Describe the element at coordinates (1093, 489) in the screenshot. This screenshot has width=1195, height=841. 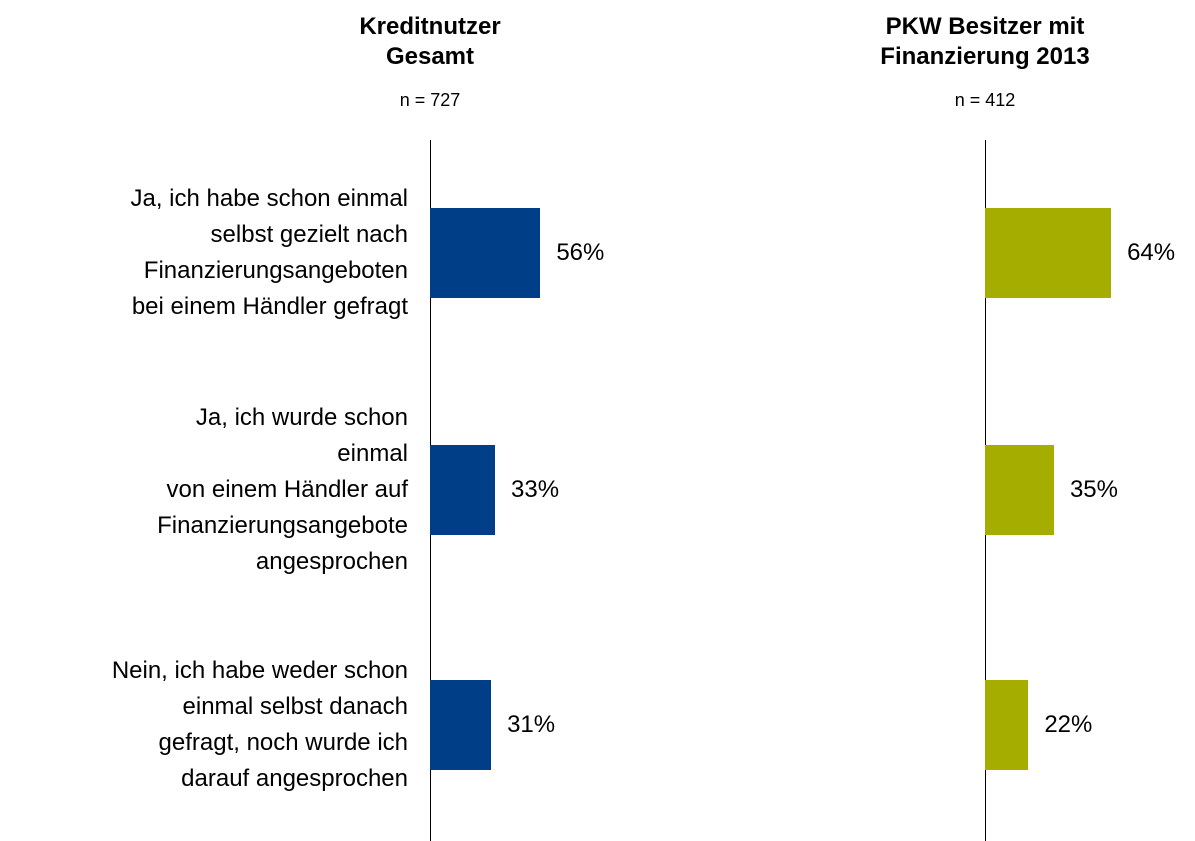
I see `value-label: 35%` at that location.